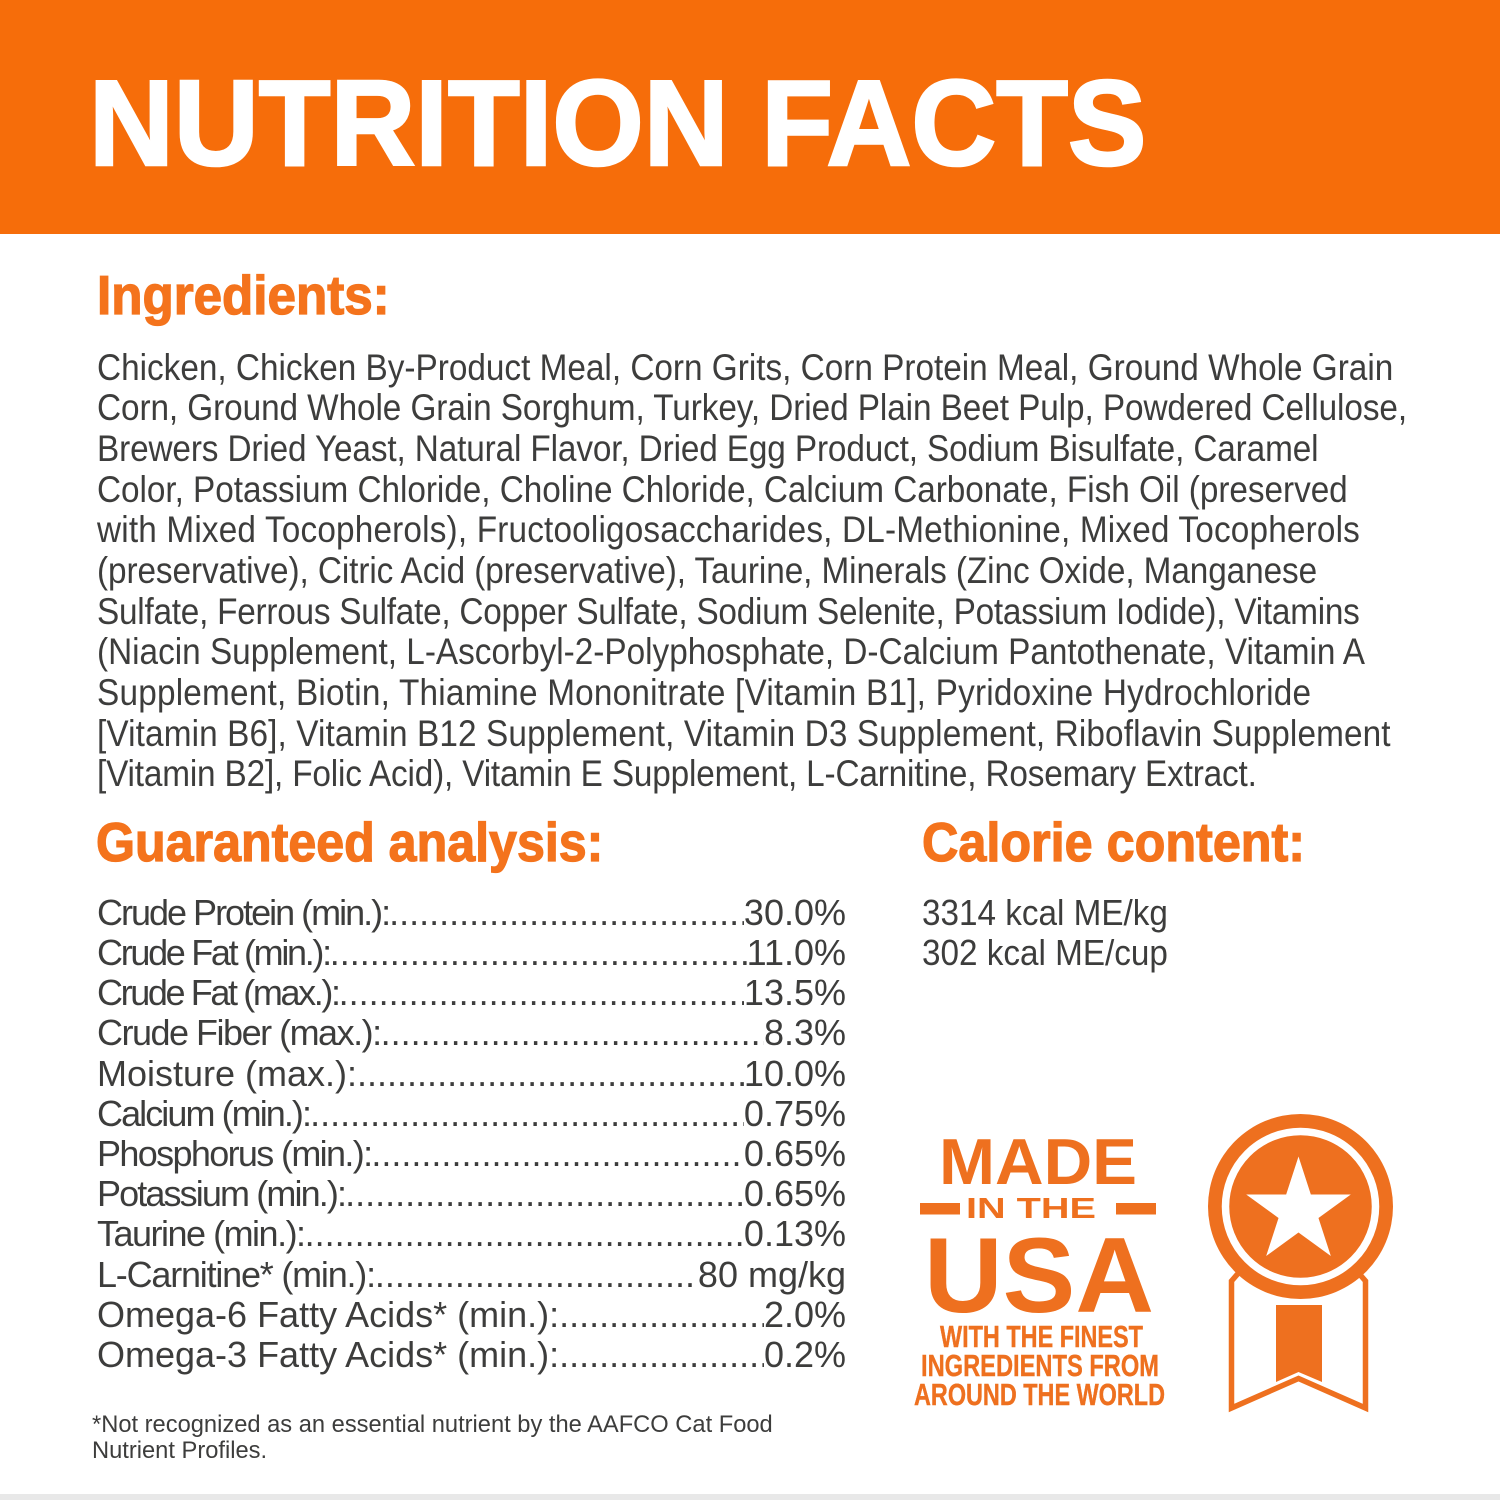 Image resolution: width=1500 pixels, height=1500 pixels. I want to click on svg-text: WITH THE FINEST, so click(1041, 1337).